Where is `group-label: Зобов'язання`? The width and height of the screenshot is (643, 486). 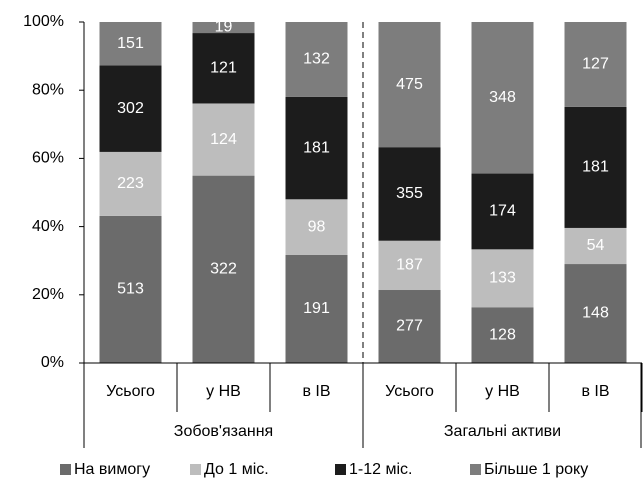
group-label: Зобов'язання is located at coordinates (223, 431).